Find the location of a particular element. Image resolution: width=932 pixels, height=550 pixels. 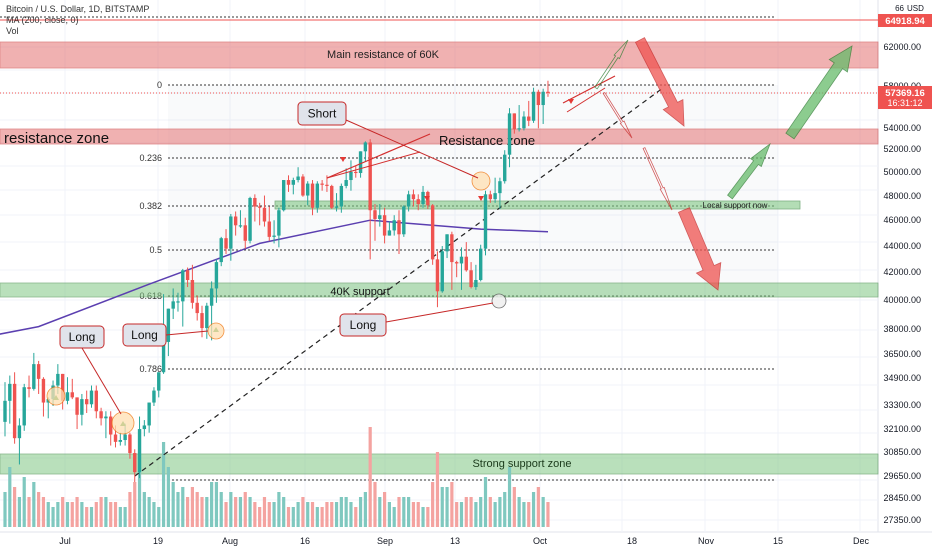

price-tick: 29650.00 is located at coordinates (902, 476).